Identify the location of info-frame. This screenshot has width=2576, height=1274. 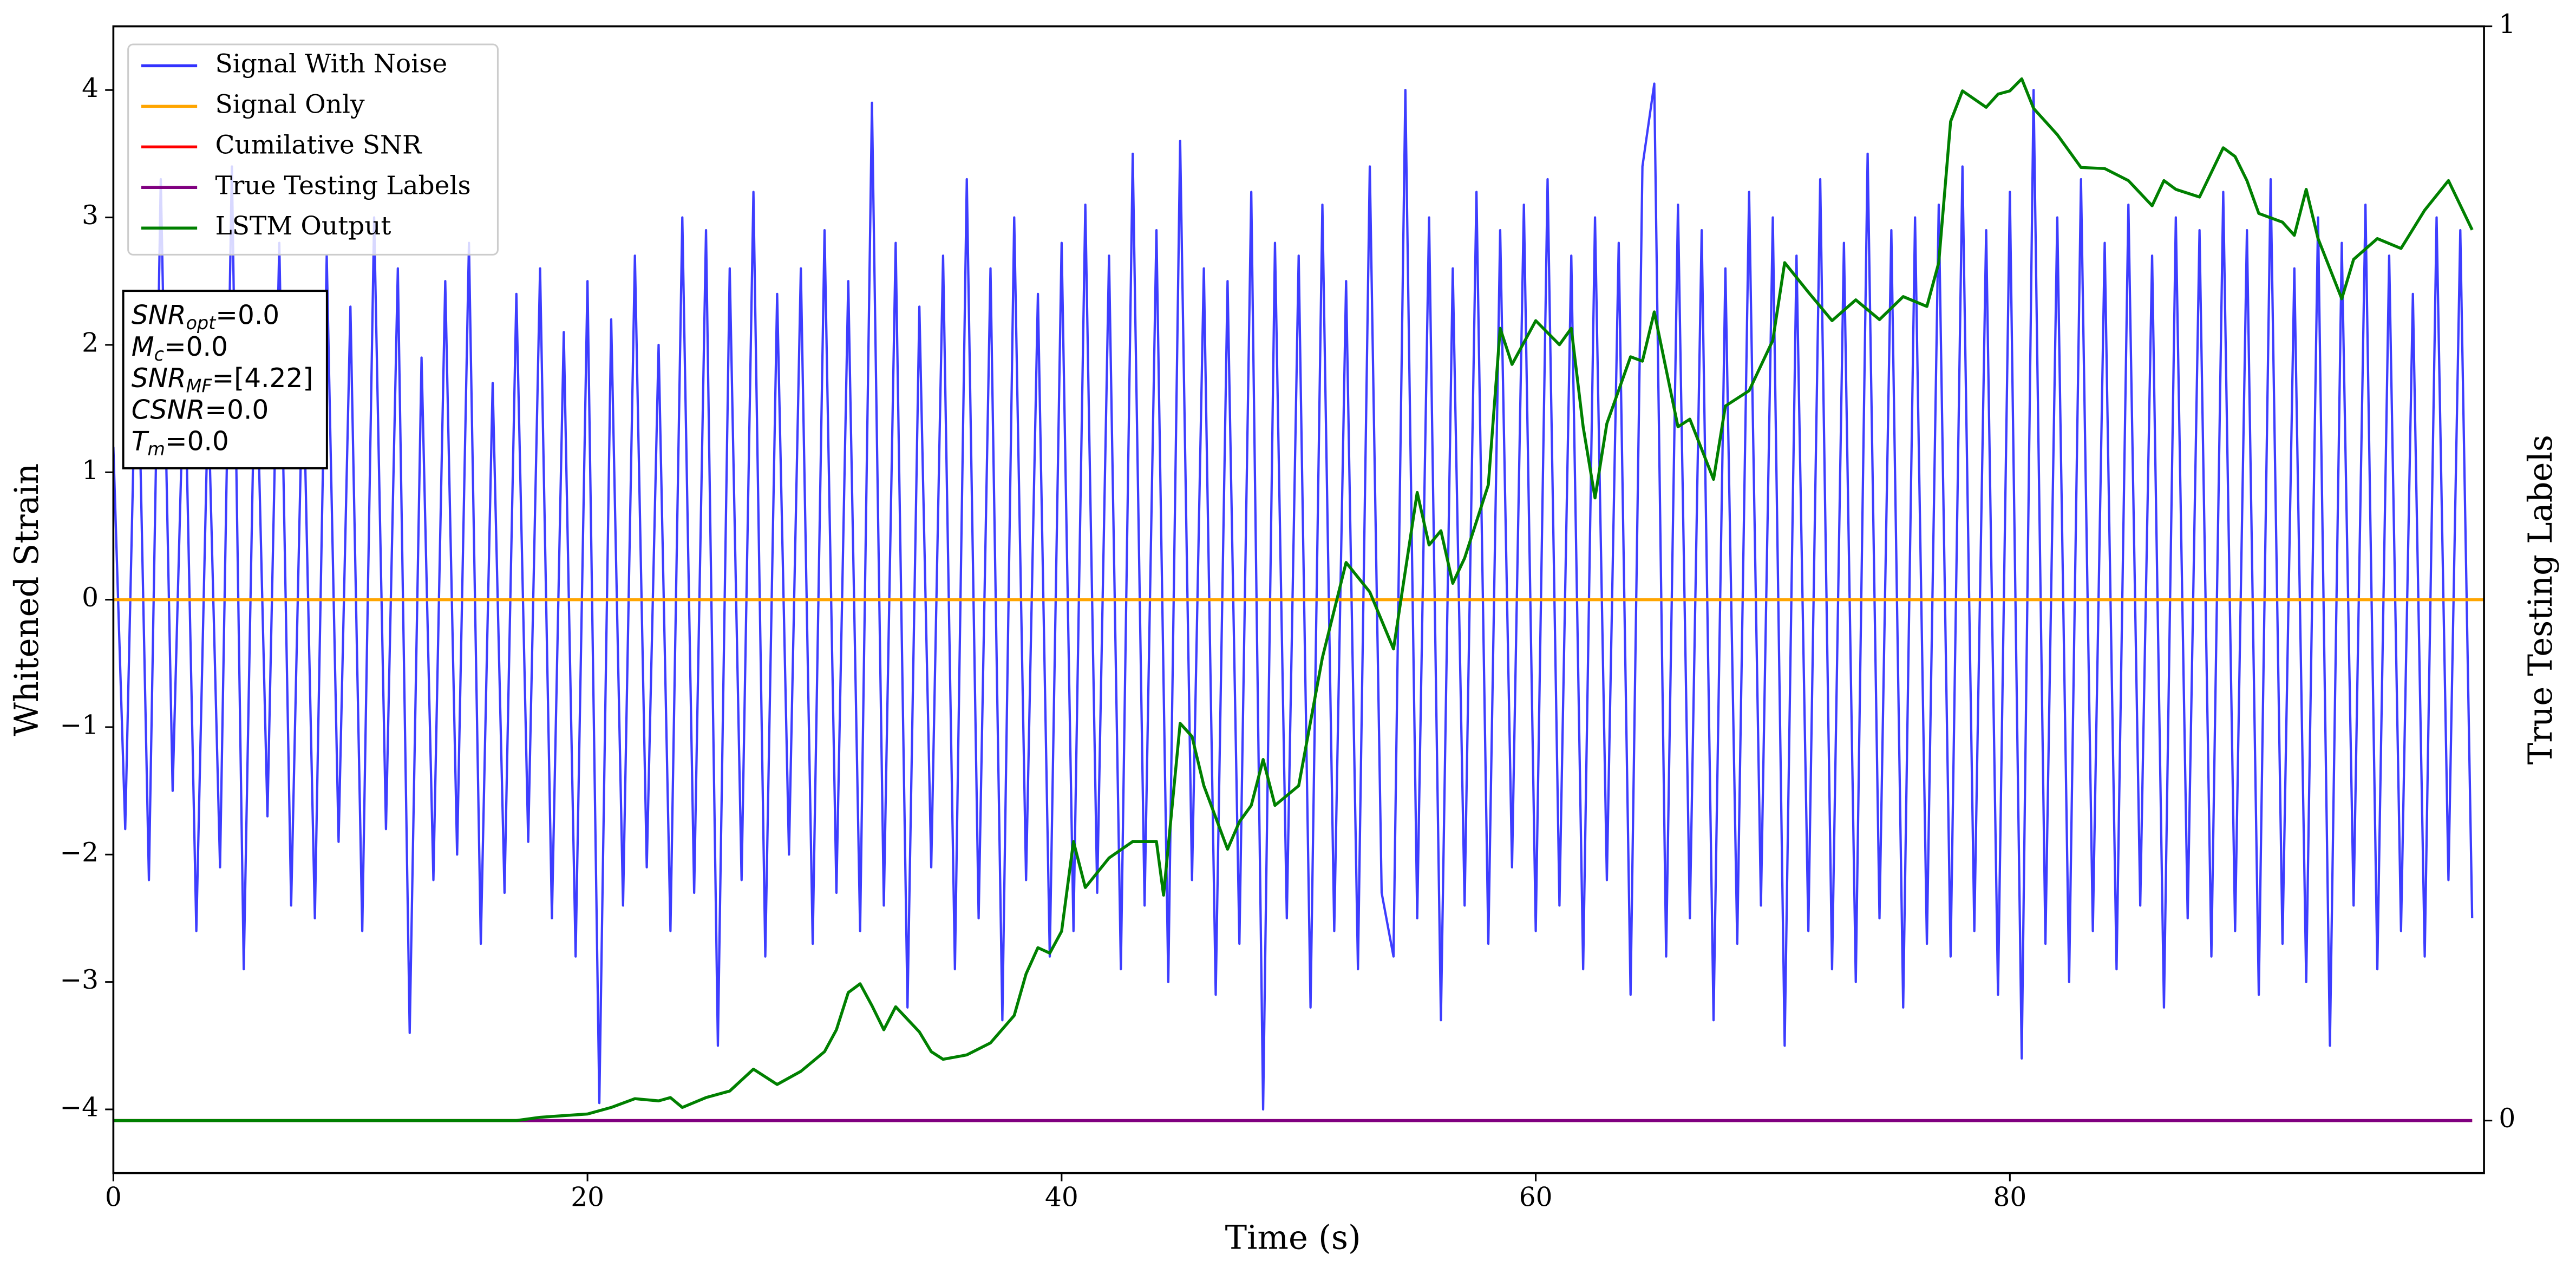
(225, 379).